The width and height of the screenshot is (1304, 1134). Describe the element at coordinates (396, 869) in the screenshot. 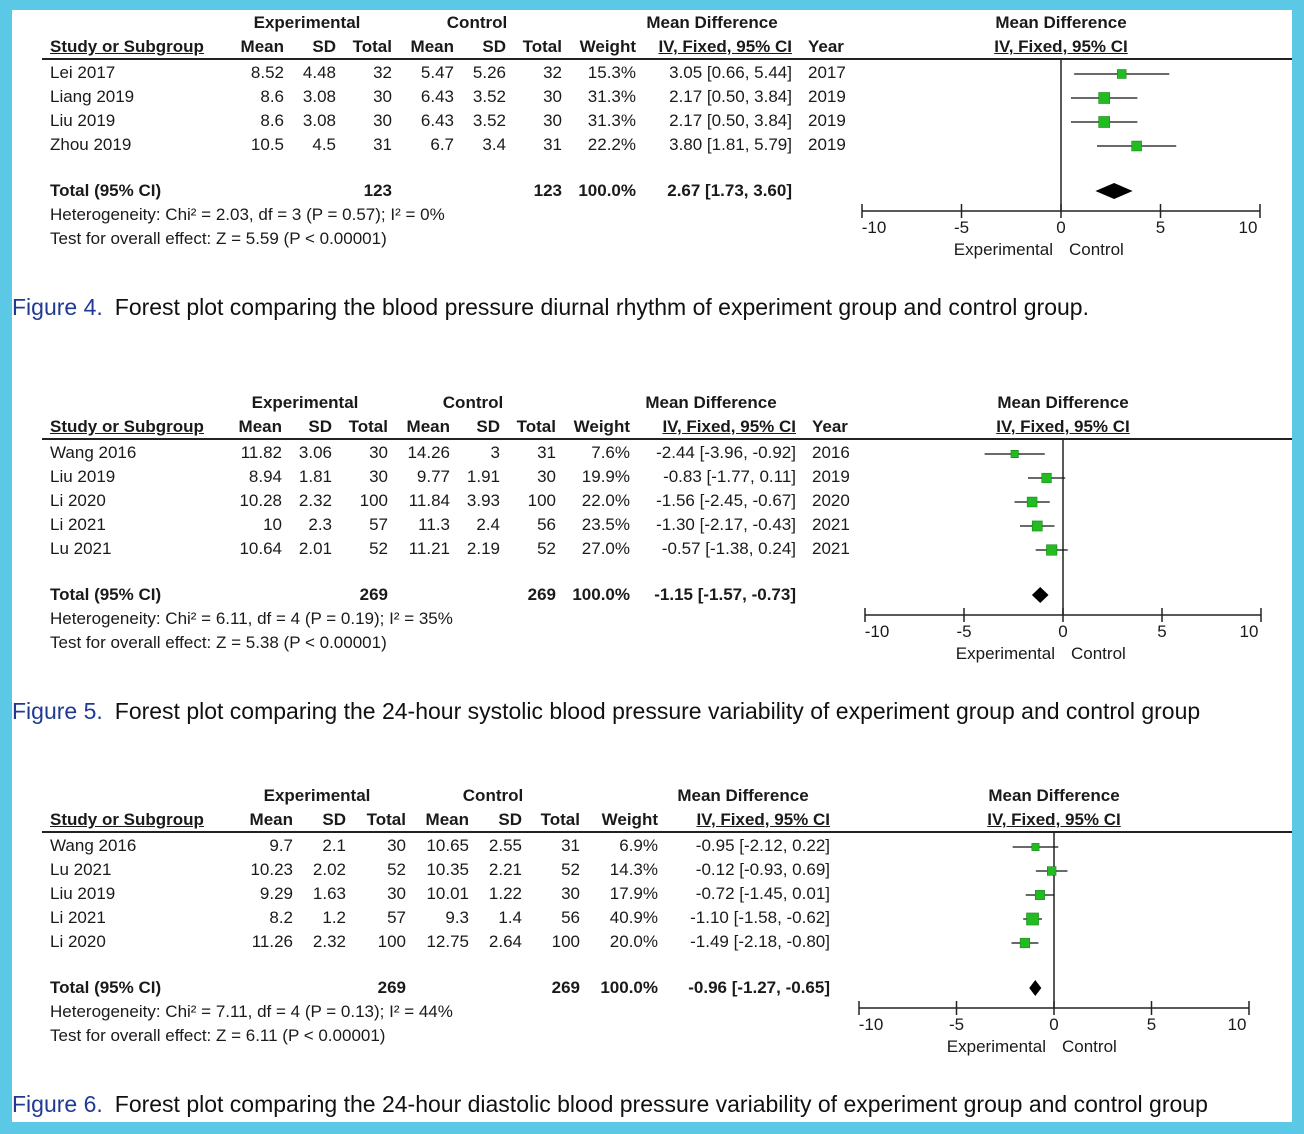

I see `exp-total: 52` at that location.